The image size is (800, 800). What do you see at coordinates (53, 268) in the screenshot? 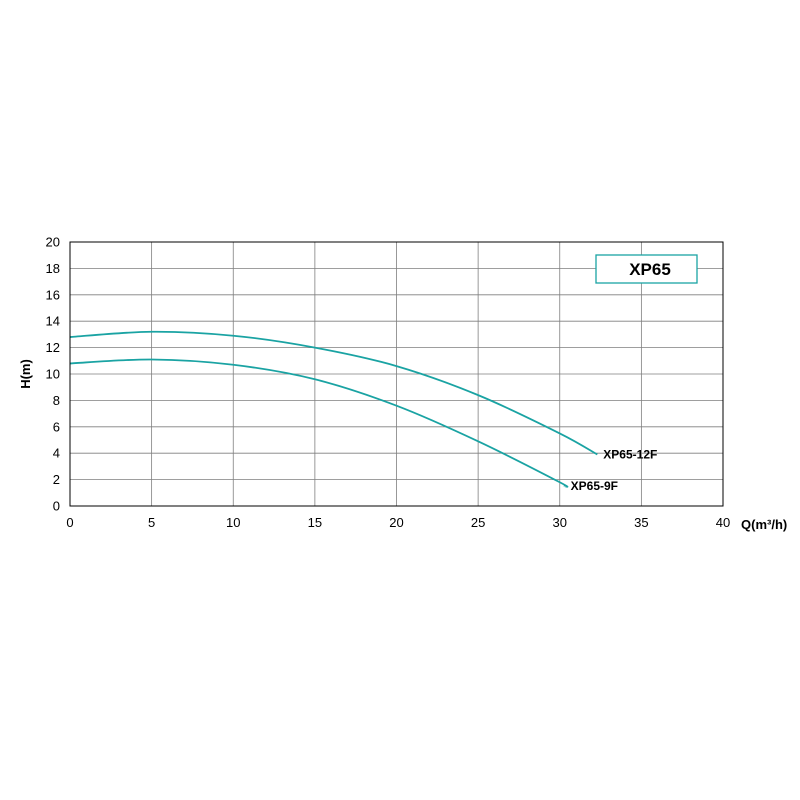
I see `y-tick-label: 18` at bounding box center [53, 268].